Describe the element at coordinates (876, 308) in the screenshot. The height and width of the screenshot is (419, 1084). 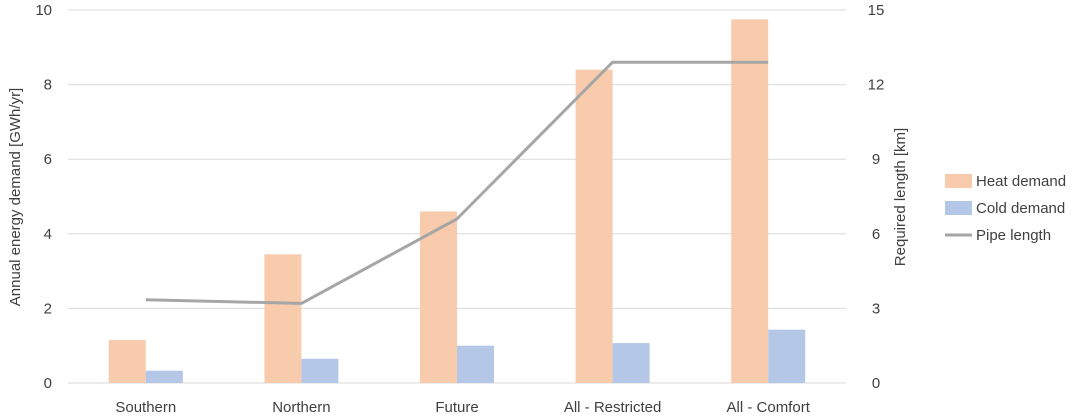
I see `y2-tick-label: 3` at that location.